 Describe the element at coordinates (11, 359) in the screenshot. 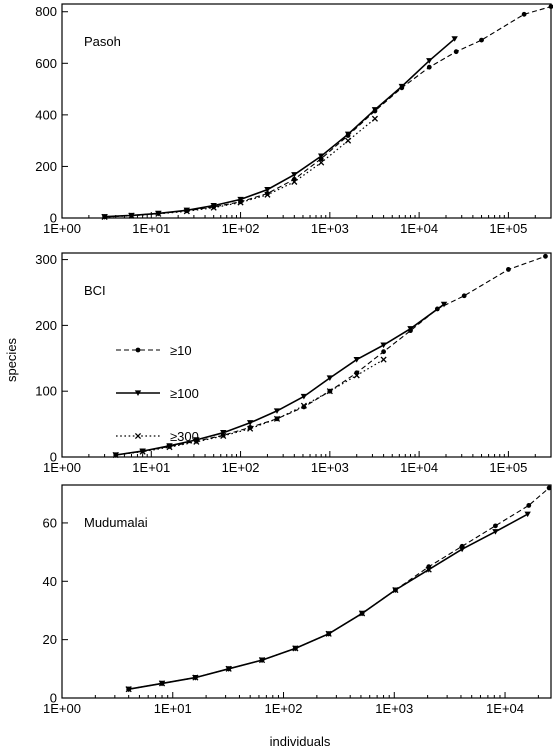

I see `y-axis-title: species` at that location.